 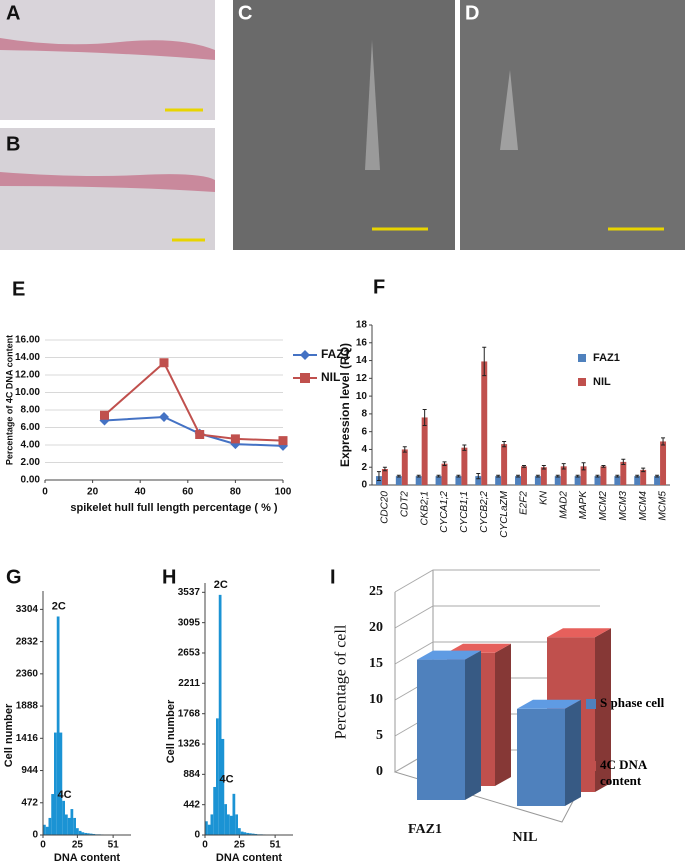 I want to click on y-axis-title: Expression level (RQ), so click(x=345, y=405).